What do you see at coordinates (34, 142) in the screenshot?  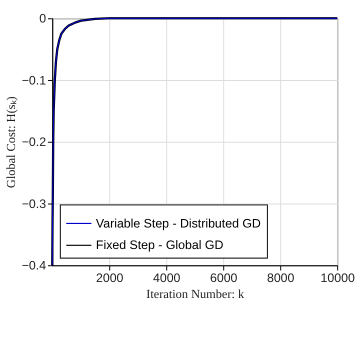 I see `y-tick-label: −0.2` at bounding box center [34, 142].